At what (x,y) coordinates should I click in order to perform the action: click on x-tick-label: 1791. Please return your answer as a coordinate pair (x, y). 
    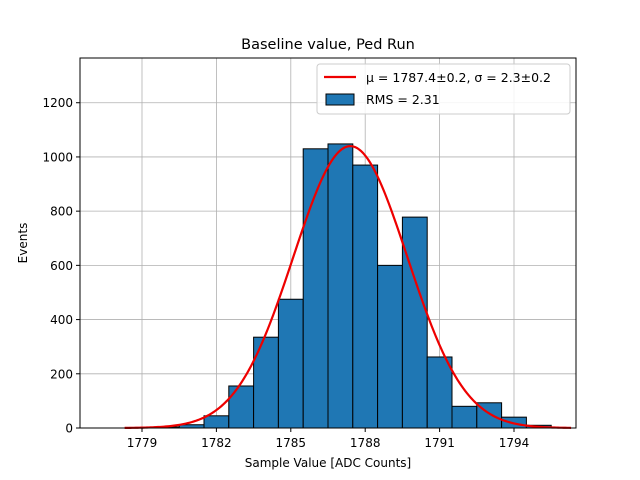
    Looking at the image, I should click on (439, 443).